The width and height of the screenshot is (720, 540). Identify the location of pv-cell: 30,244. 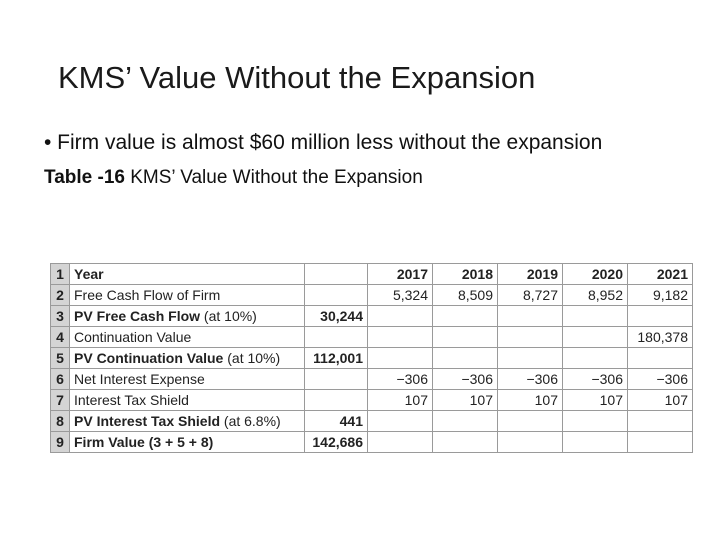
(336, 316).